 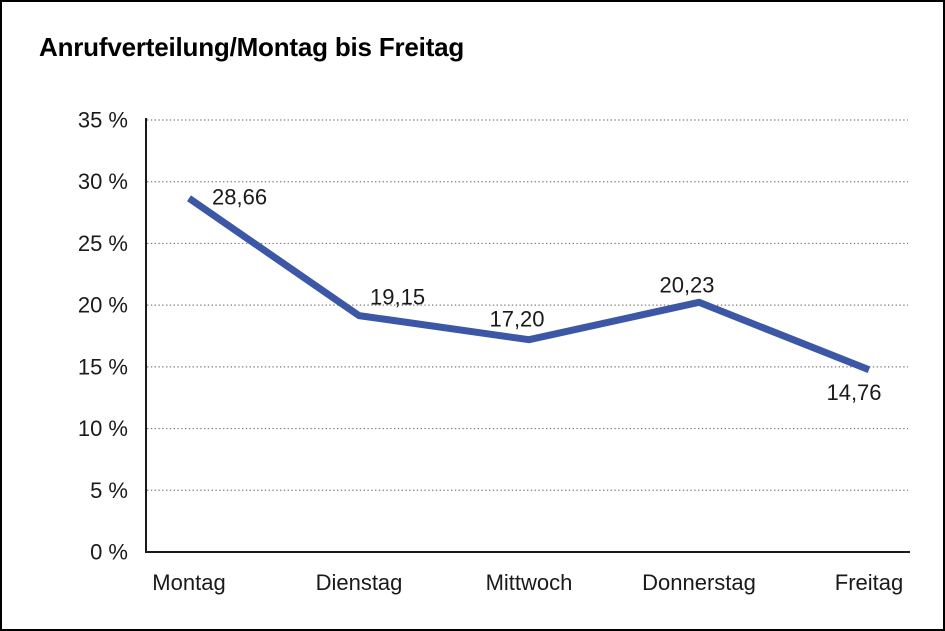 I want to click on x-tick-label: Donnerstag, so click(x=699, y=582).